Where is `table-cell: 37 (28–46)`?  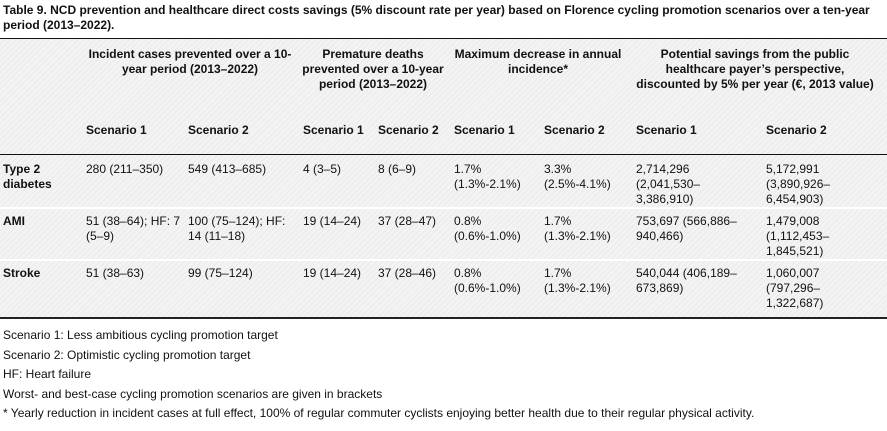 table-cell: 37 (28–46) is located at coordinates (407, 273).